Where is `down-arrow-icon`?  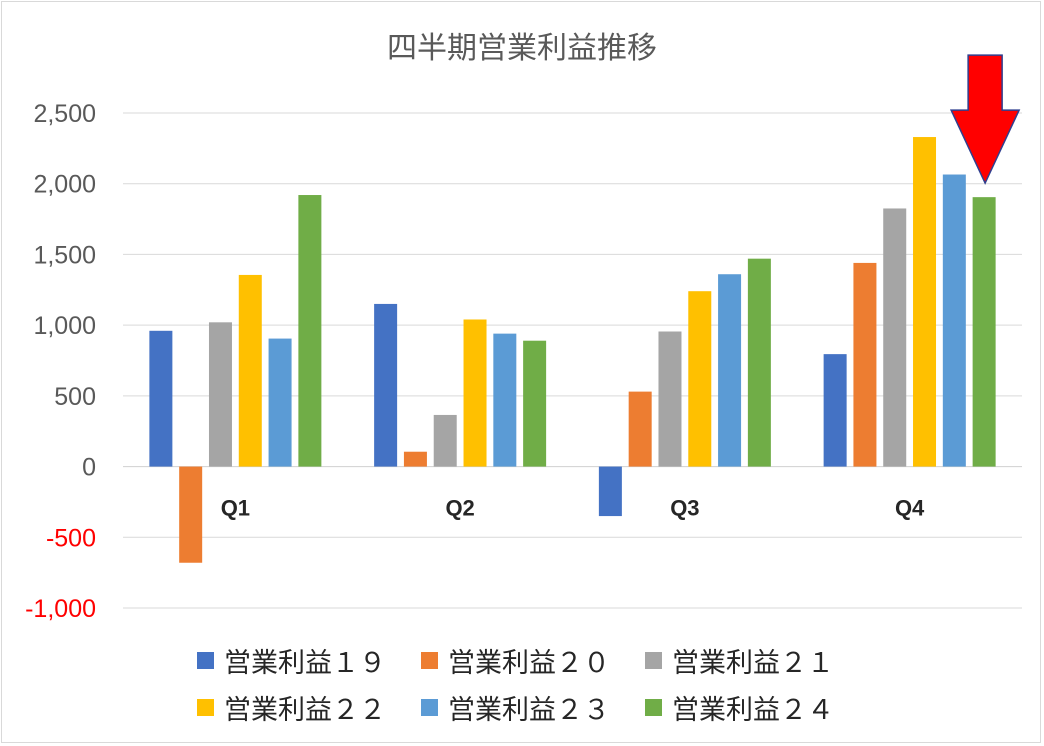 down-arrow-icon is located at coordinates (985, 119).